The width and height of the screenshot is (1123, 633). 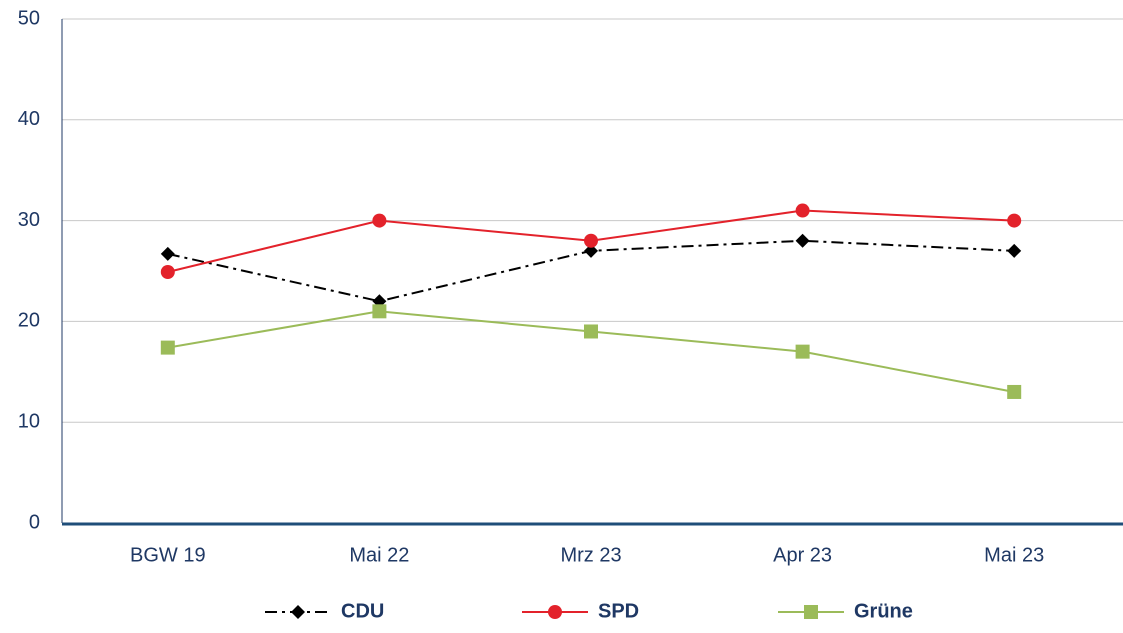 I want to click on series-line, so click(x=591, y=351).